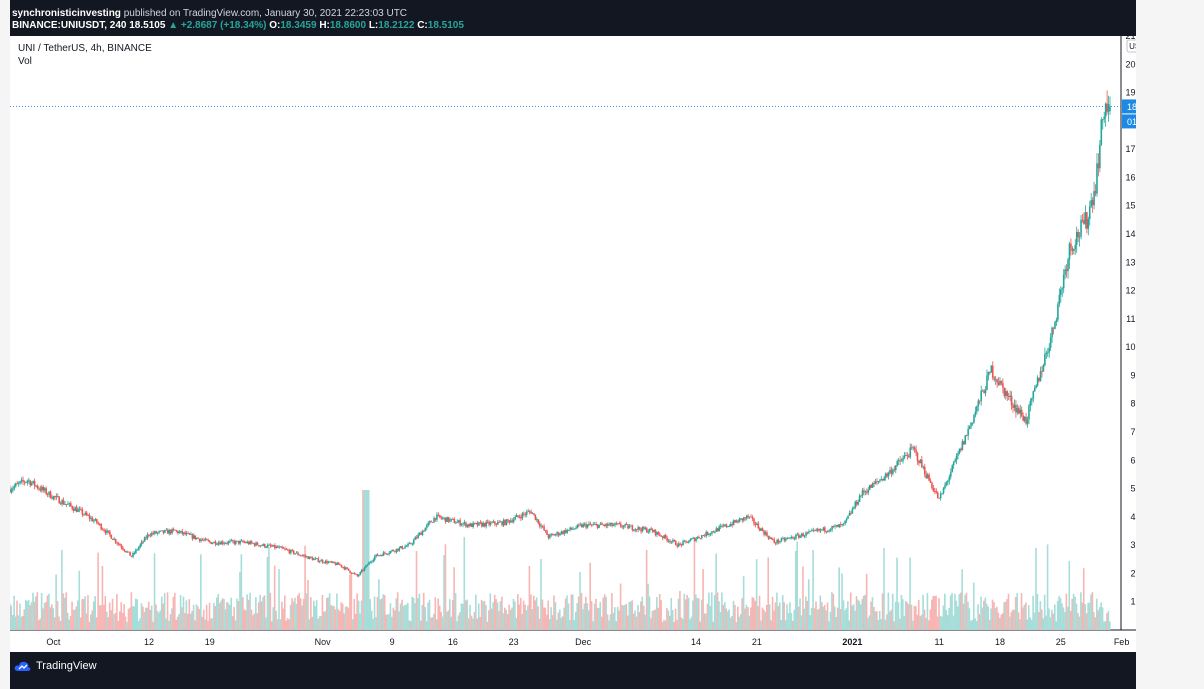 This screenshot has width=1204, height=689. I want to click on y-tick-label: 10.0000, so click(1130, 347).